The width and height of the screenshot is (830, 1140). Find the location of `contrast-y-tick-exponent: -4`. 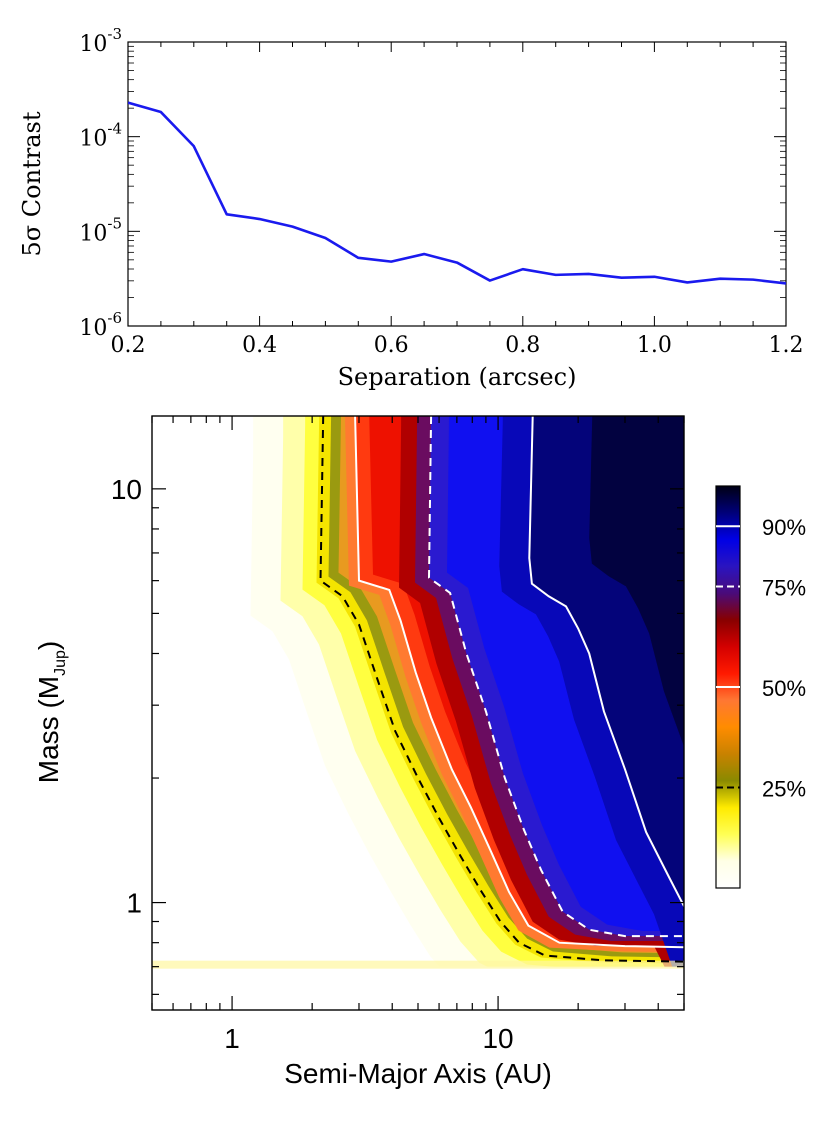

contrast-y-tick-exponent: -4 is located at coordinates (114, 129).